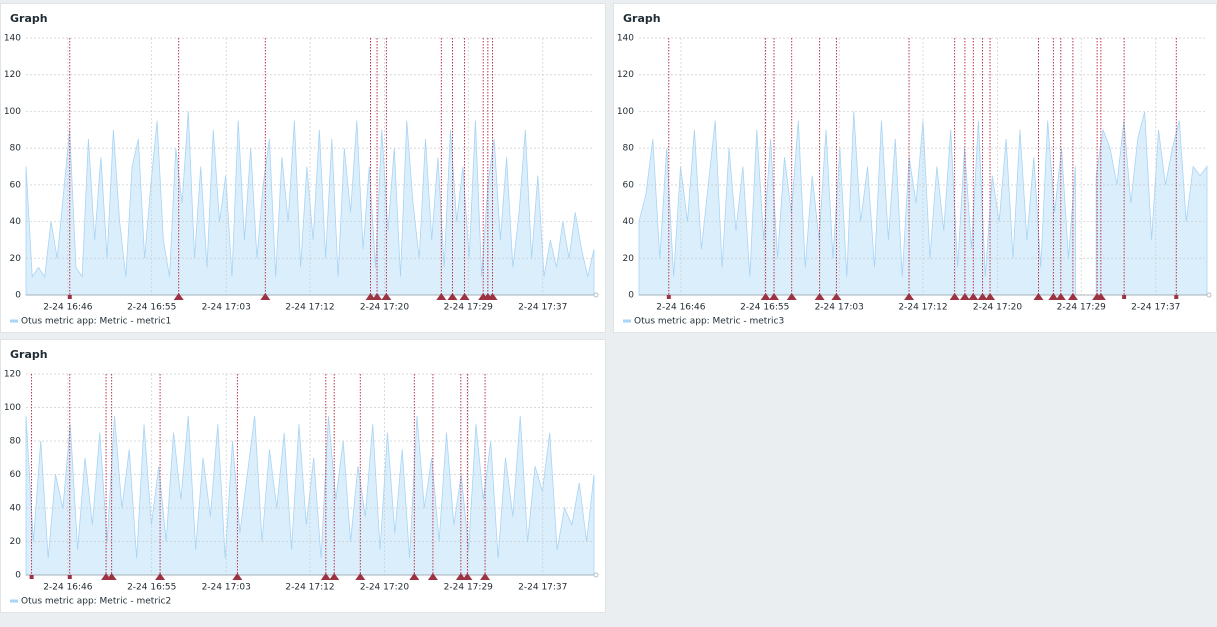  What do you see at coordinates (709, 322) in the screenshot?
I see `legend-label: Otus metric app: Metric - metric3` at bounding box center [709, 322].